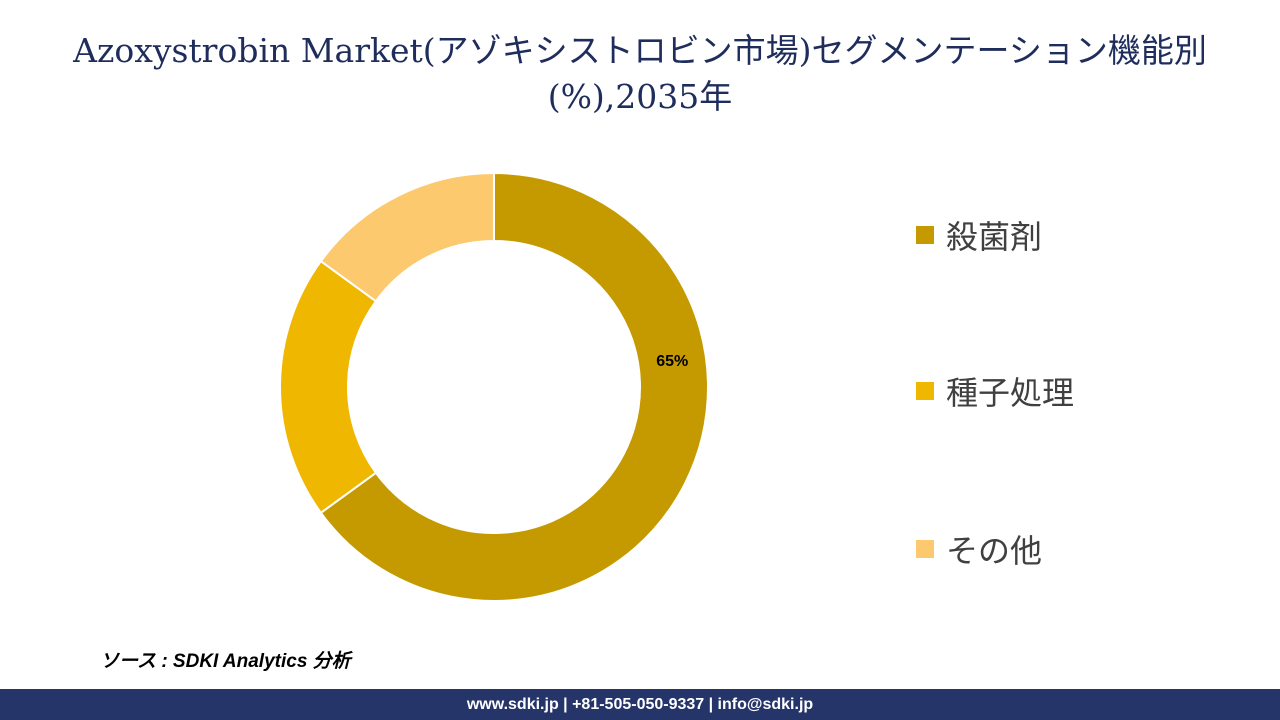 This screenshot has width=1280, height=720. What do you see at coordinates (925, 549) in the screenshot?
I see `legend-swatch-other` at bounding box center [925, 549].